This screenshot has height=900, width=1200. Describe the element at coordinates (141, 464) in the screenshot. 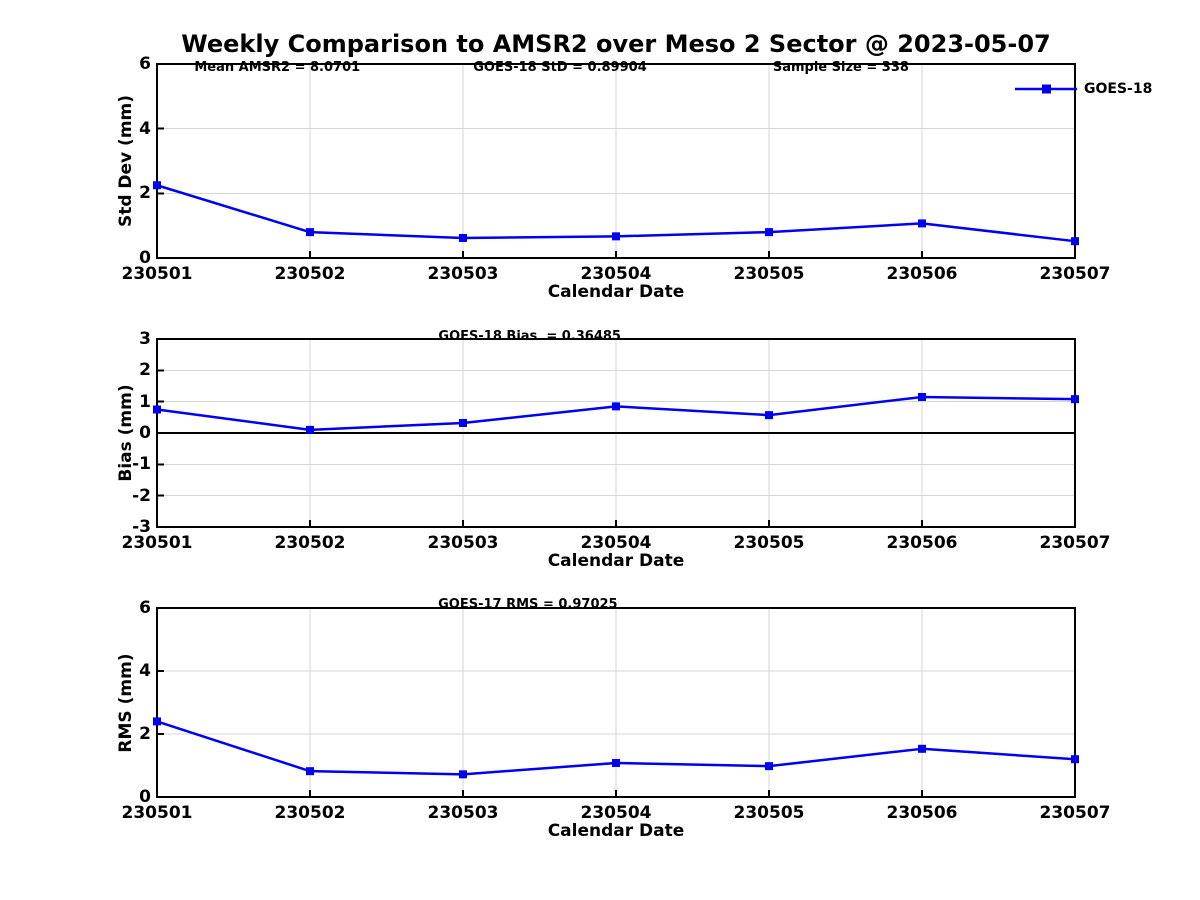

I see `y-tick-label: -1` at that location.